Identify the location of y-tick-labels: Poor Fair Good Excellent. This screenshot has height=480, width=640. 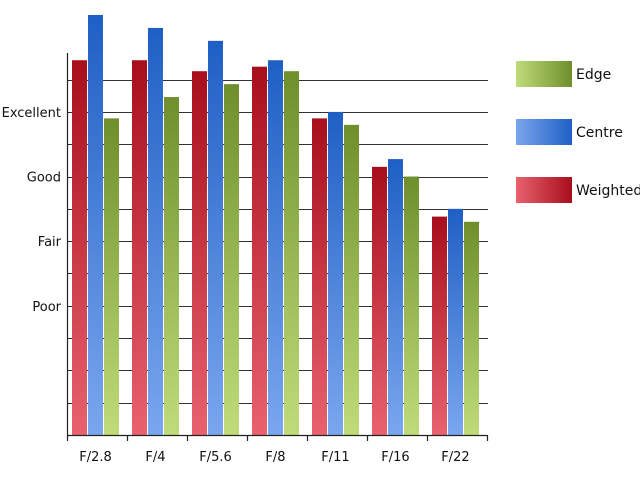
(32, 210).